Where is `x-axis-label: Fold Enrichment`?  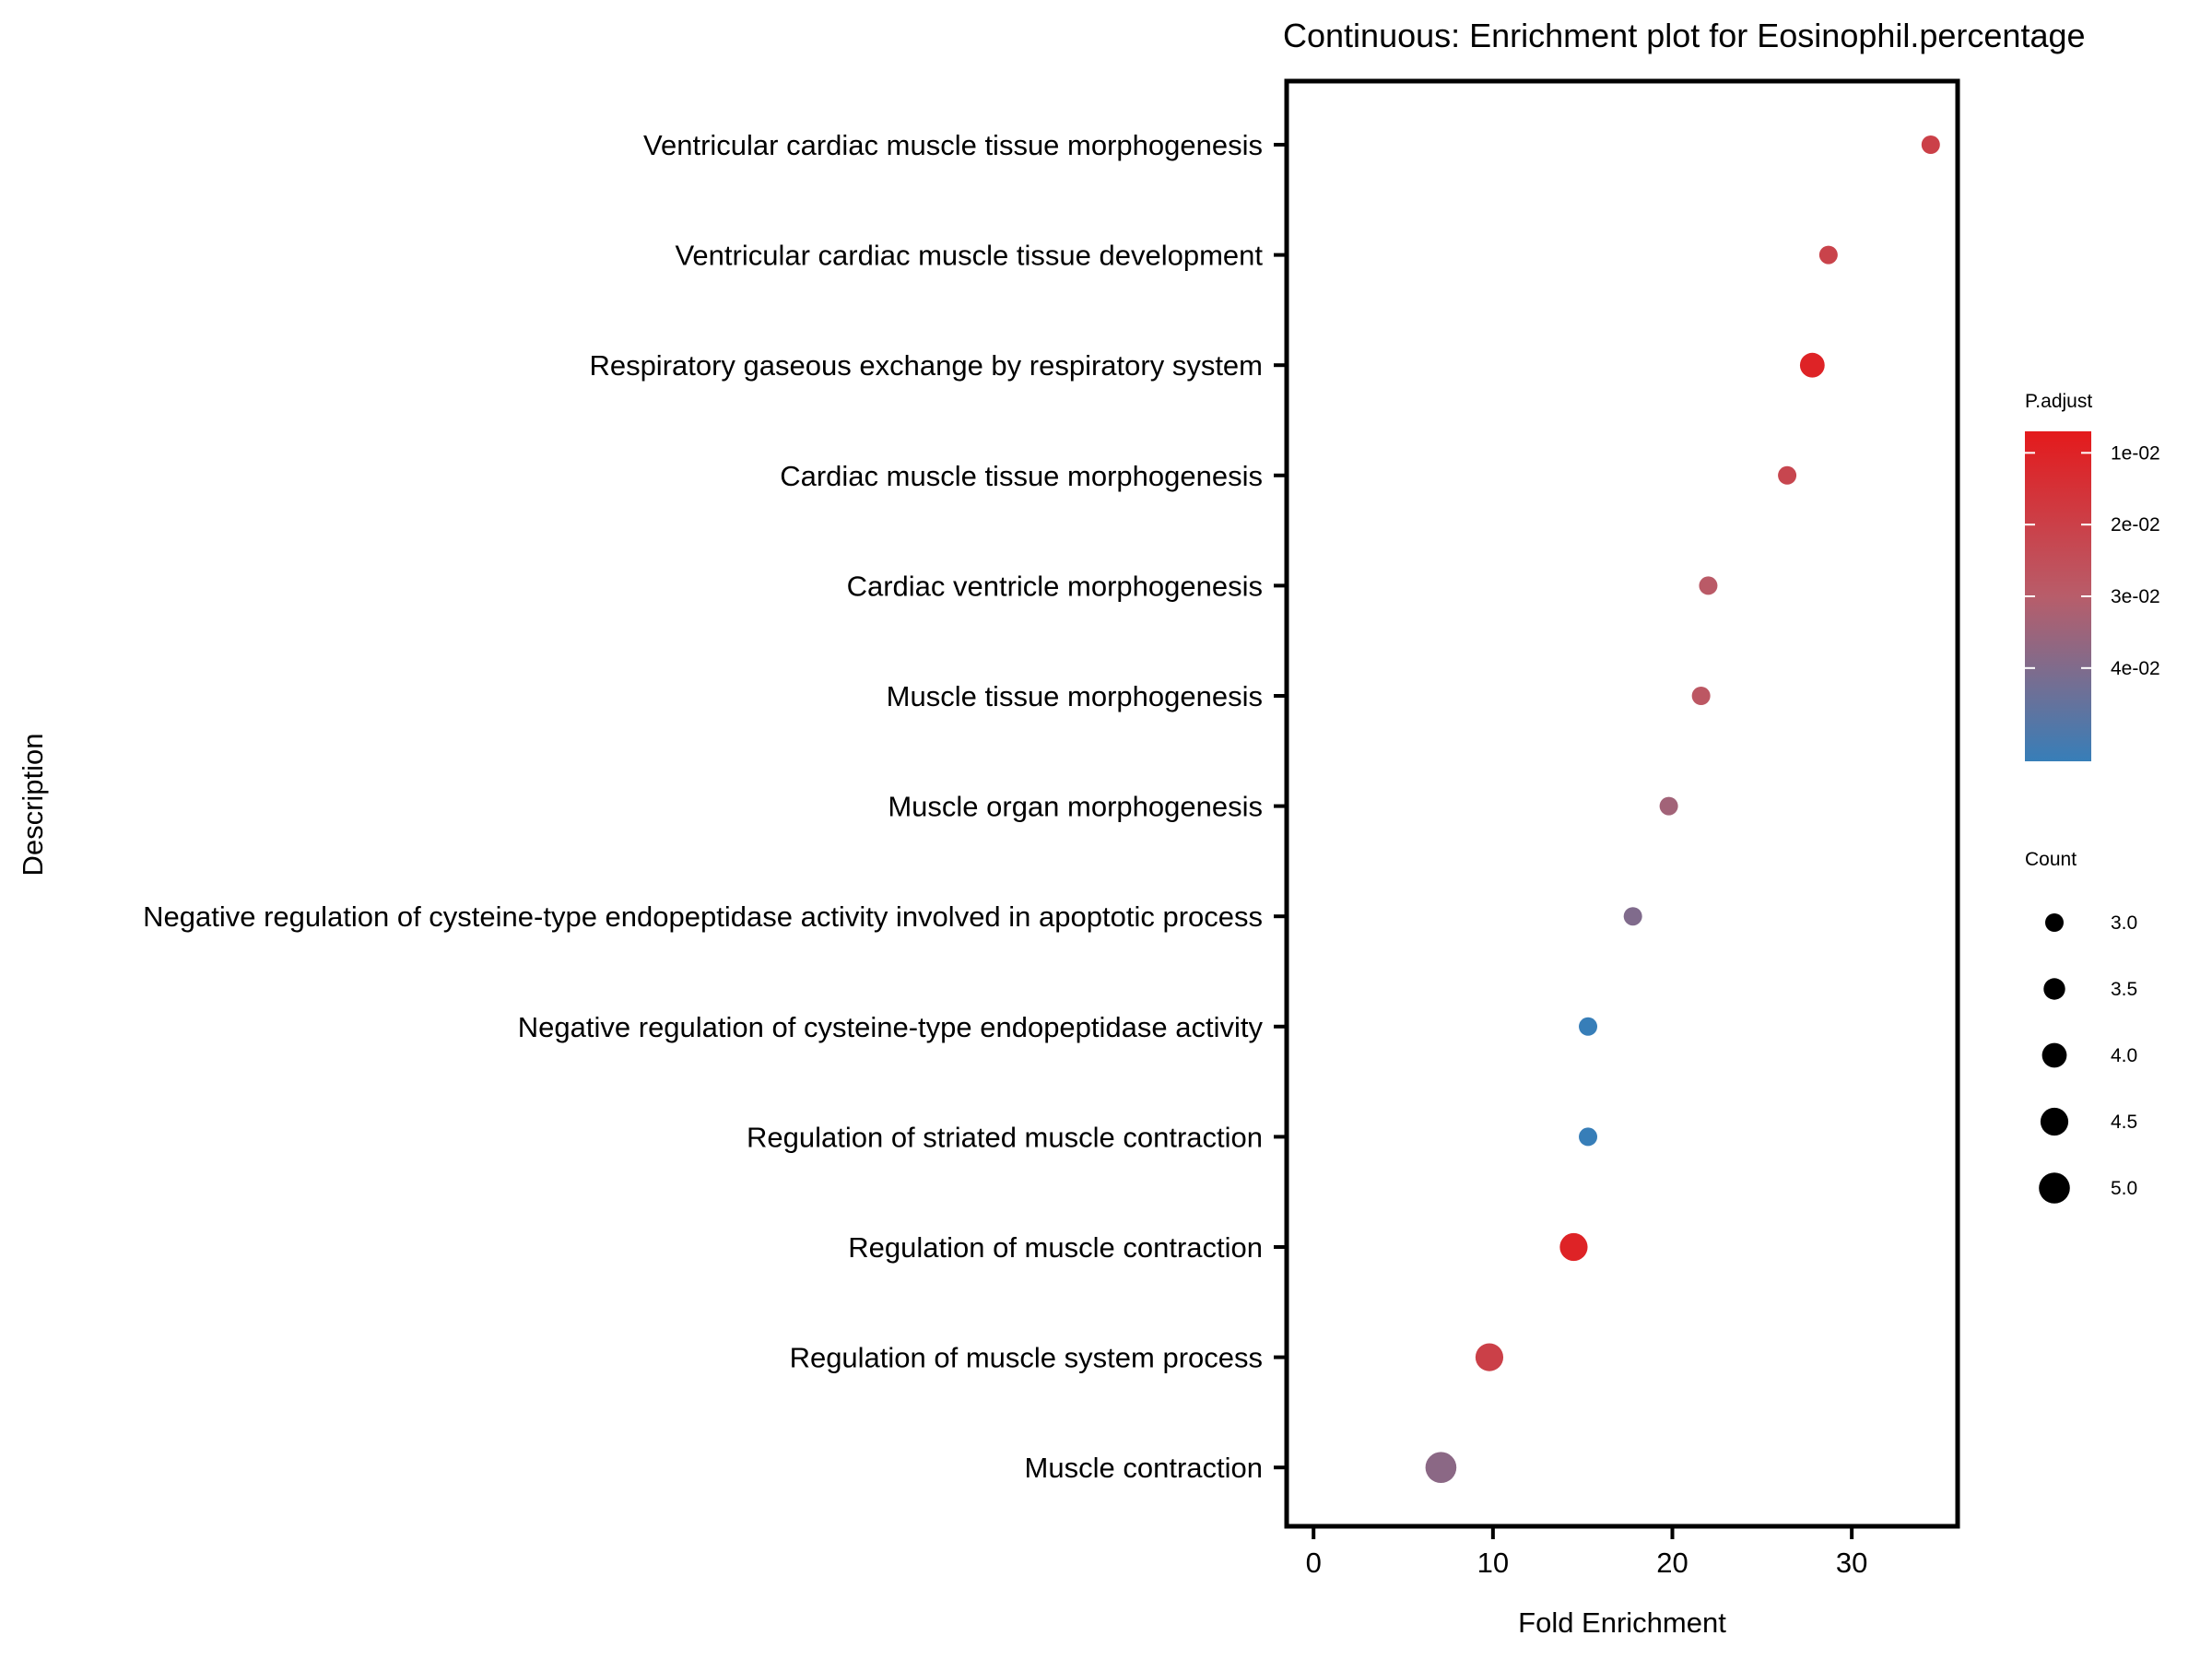 x-axis-label: Fold Enrichment is located at coordinates (1622, 1622).